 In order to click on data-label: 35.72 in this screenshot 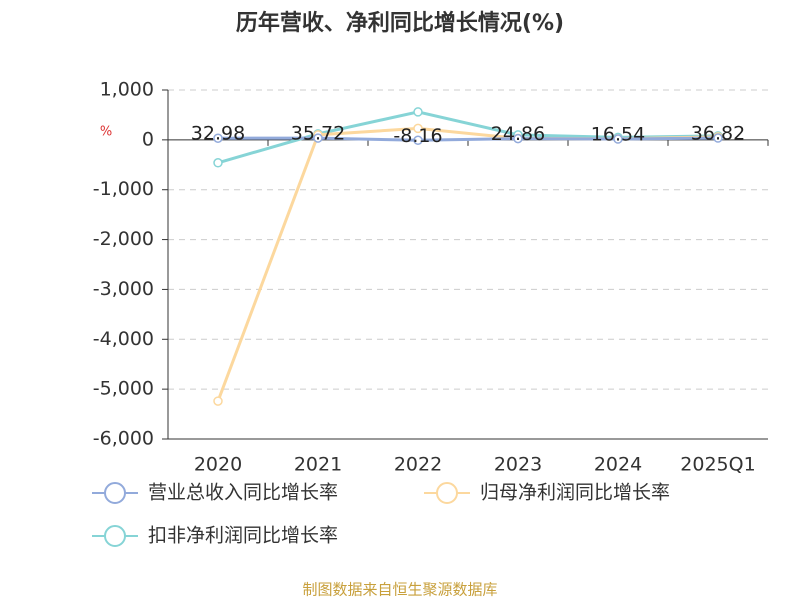, I will do `click(318, 134)`.